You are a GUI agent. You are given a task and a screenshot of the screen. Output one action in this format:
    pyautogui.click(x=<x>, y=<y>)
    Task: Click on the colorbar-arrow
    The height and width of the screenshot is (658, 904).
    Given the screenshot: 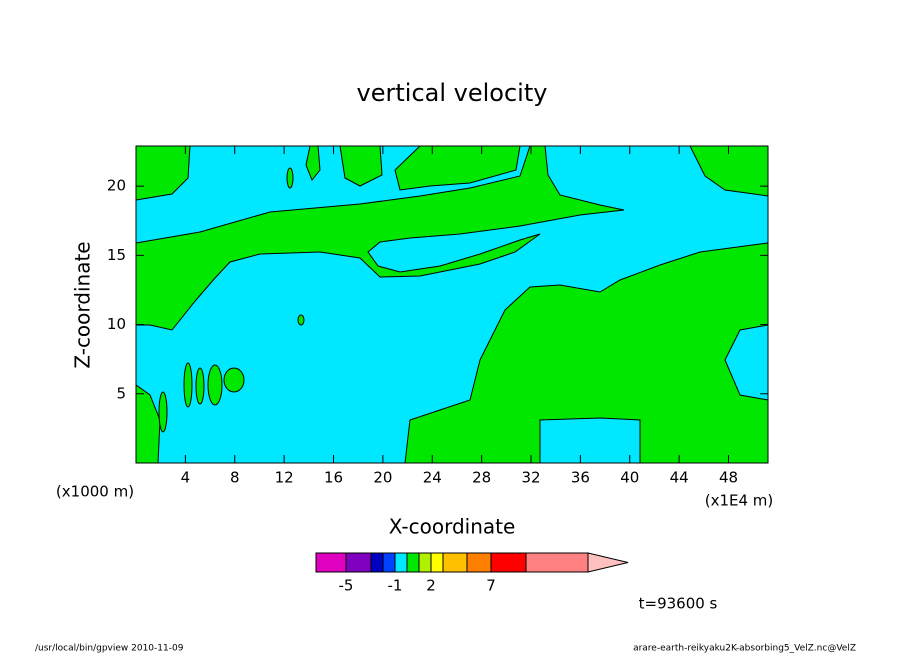 What is the action you would take?
    pyautogui.click(x=608, y=562)
    